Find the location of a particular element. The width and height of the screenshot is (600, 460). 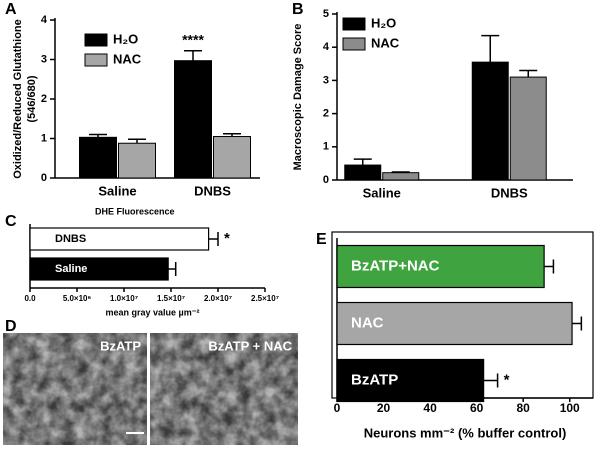

bar-label: BzATP is located at coordinates (374, 379).